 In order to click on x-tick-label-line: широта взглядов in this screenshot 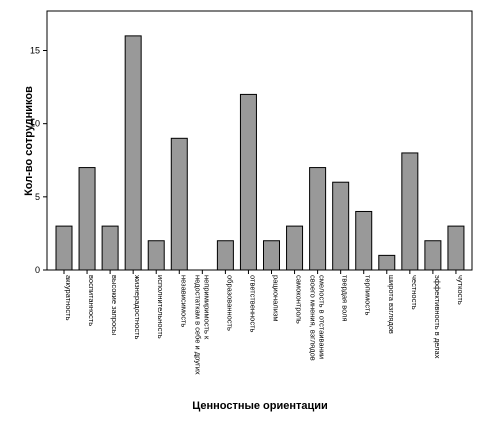, I will do `click(391, 304)`.